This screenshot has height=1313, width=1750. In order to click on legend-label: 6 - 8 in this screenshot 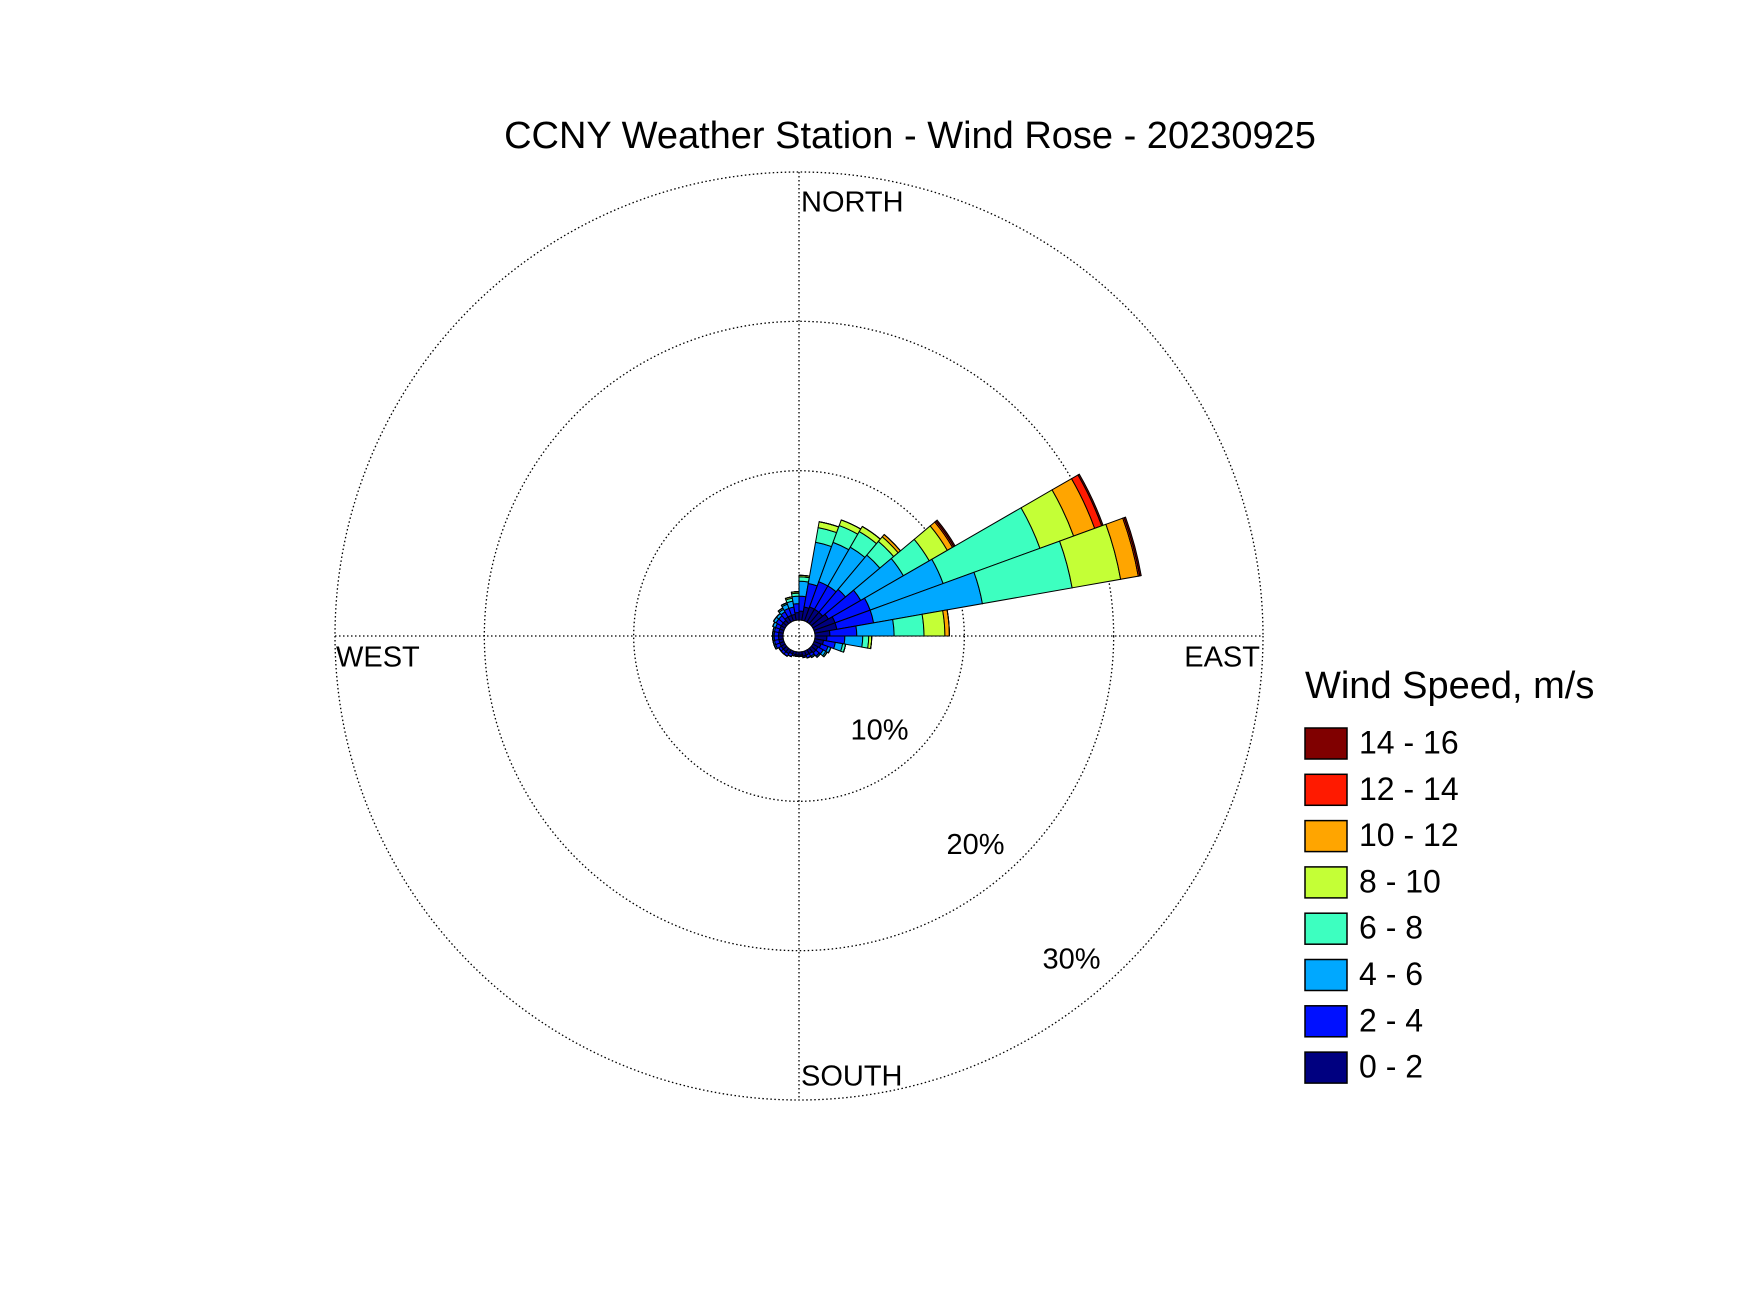, I will do `click(1391, 928)`.